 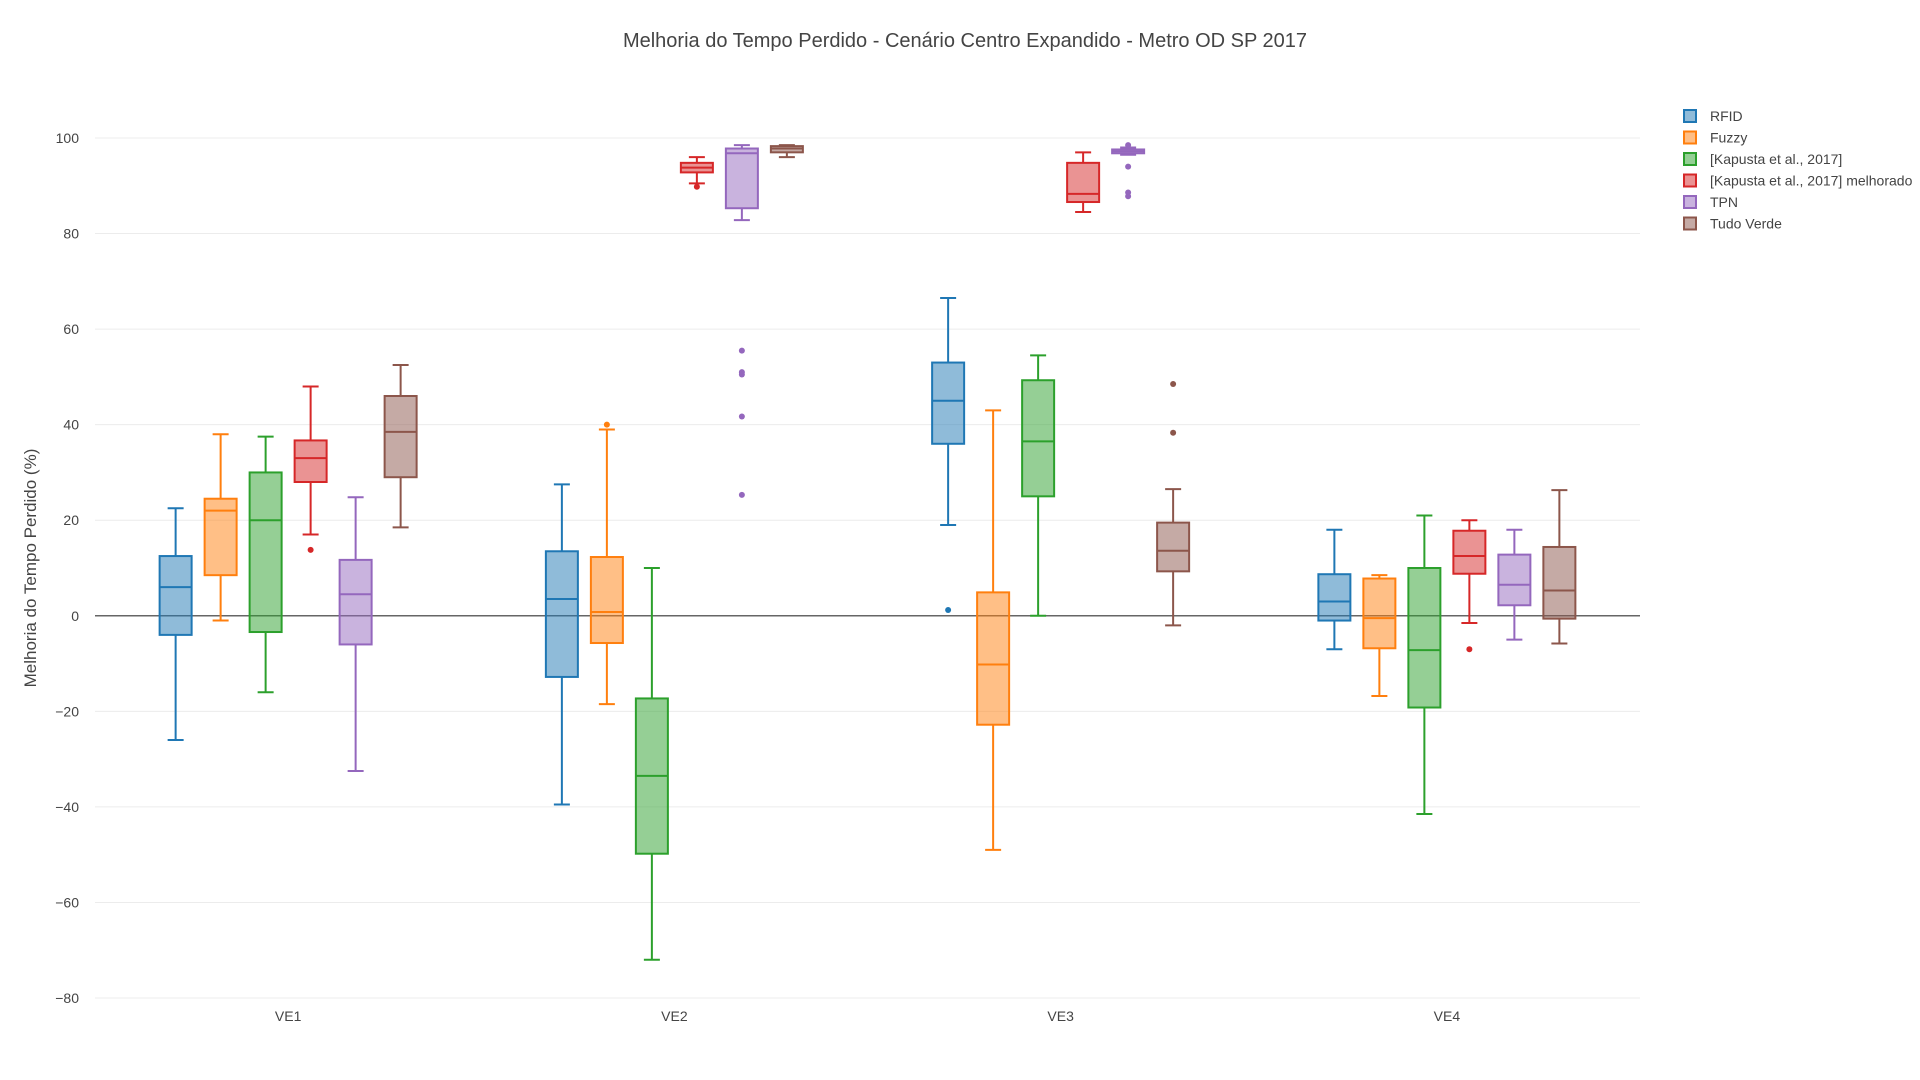 What do you see at coordinates (220, 527) in the screenshot?
I see `box-fuzzy-ve1` at bounding box center [220, 527].